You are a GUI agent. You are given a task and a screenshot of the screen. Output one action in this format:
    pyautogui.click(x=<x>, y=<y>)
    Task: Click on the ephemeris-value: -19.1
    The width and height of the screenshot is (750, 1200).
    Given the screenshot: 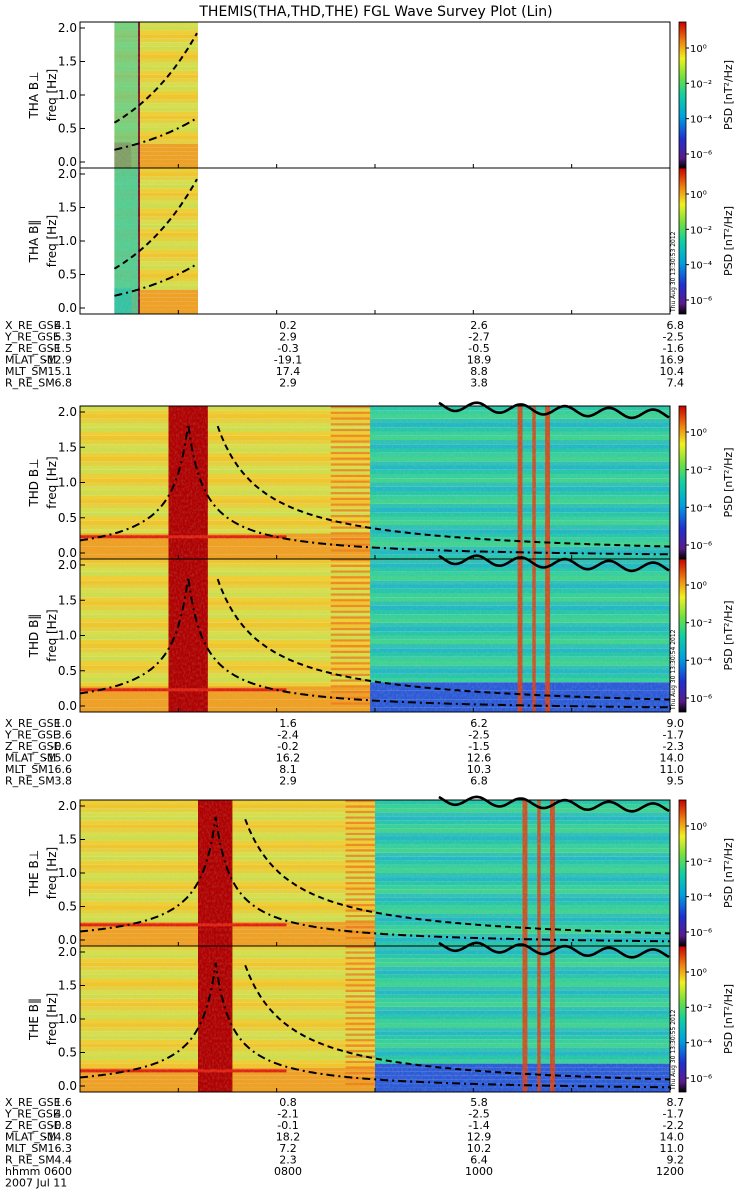 What is the action you would take?
    pyautogui.click(x=288, y=360)
    